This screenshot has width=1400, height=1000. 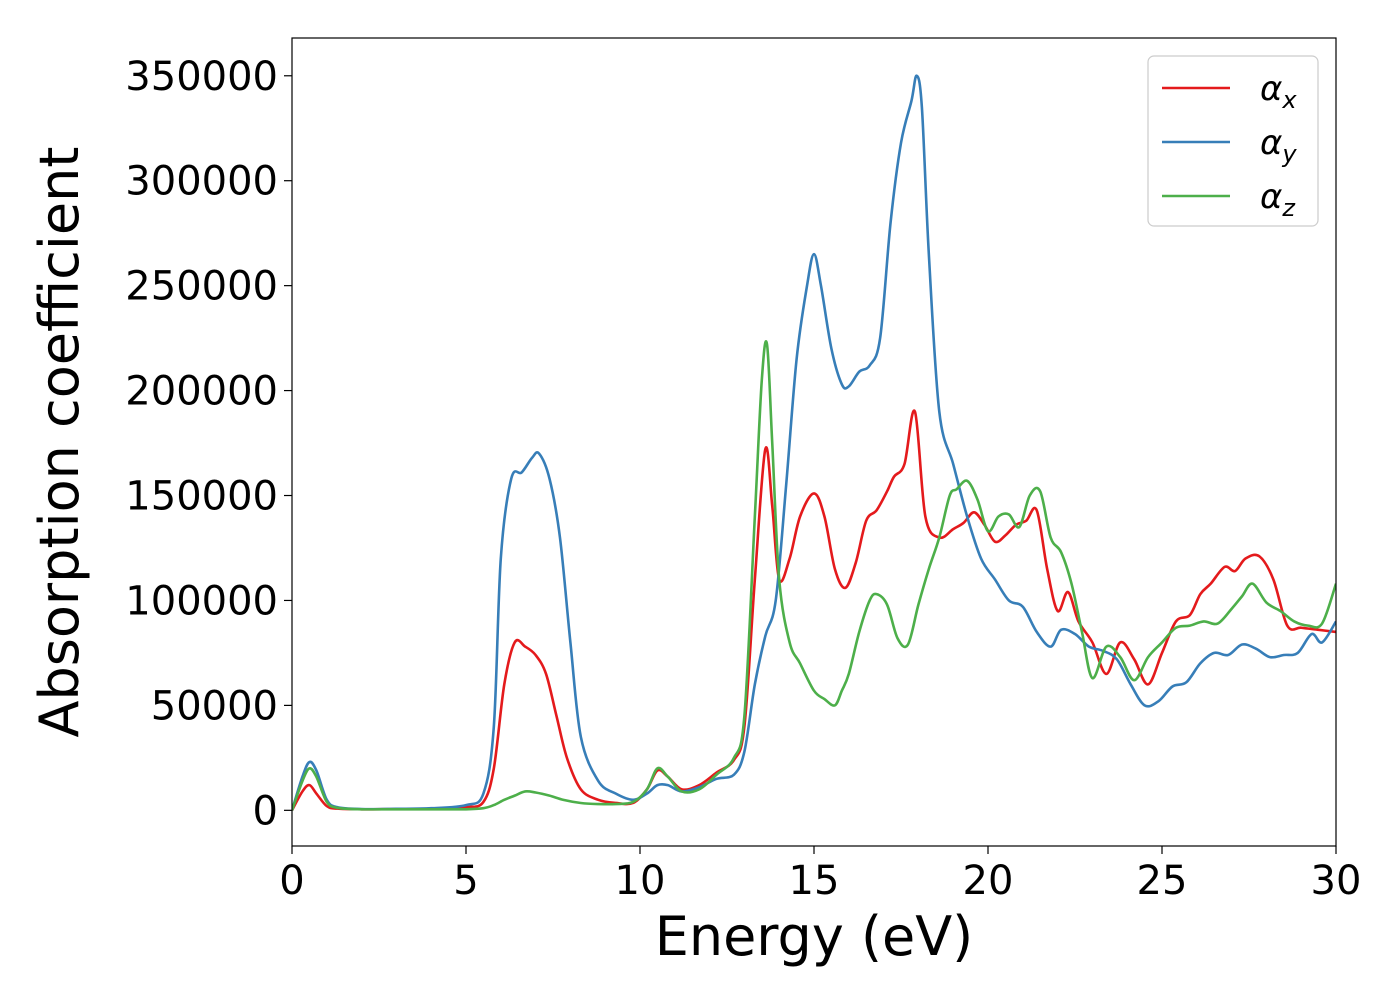 I want to click on x-axis-ticks: 0 5 10 15 20 25 30, so click(x=820, y=875).